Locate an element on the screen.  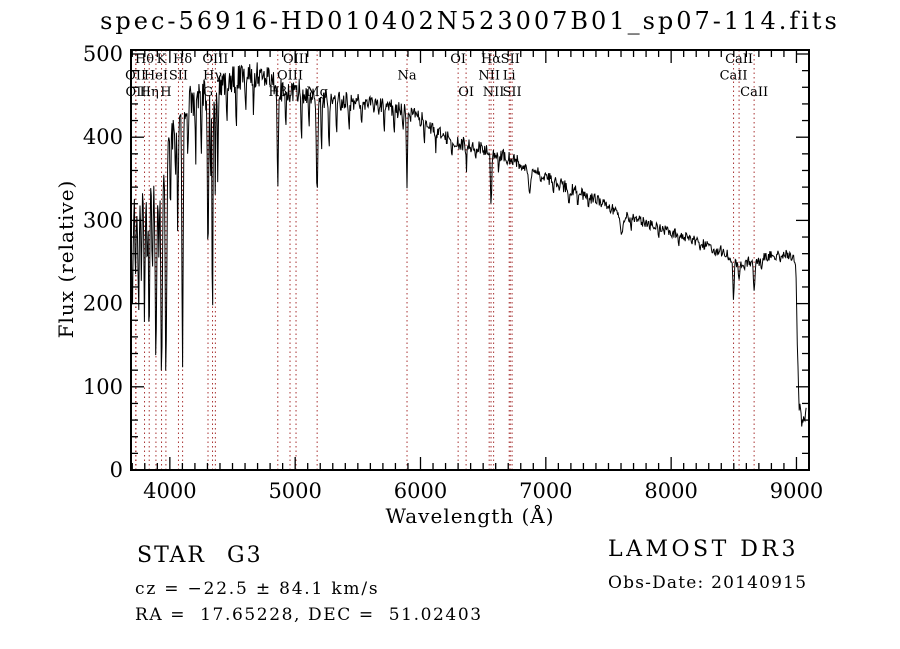
ra-dec-text: RA = 17.65228, DEC = 51.02403 is located at coordinates (309, 615).